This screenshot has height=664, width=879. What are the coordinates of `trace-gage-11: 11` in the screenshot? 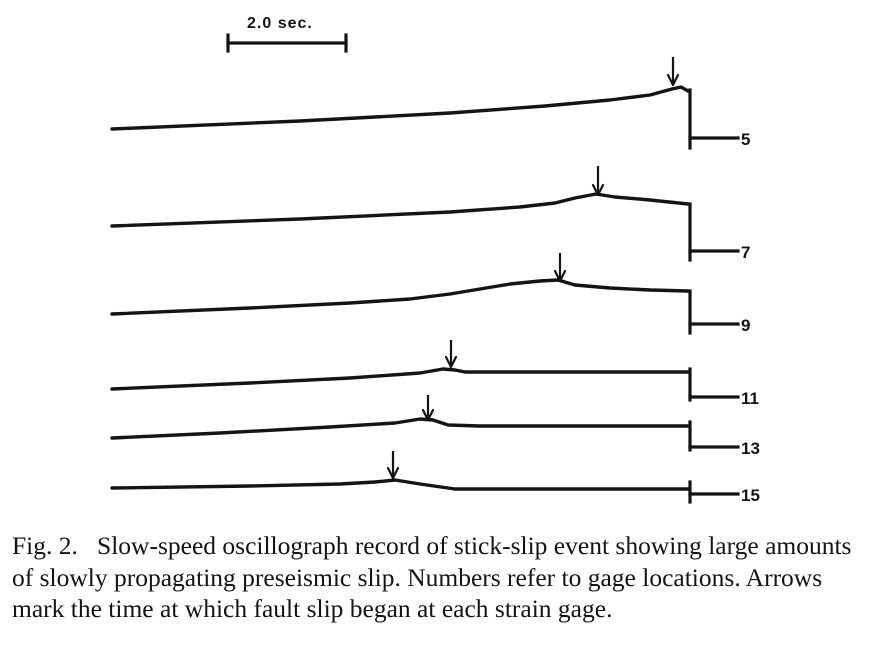 It's located at (434, 374).